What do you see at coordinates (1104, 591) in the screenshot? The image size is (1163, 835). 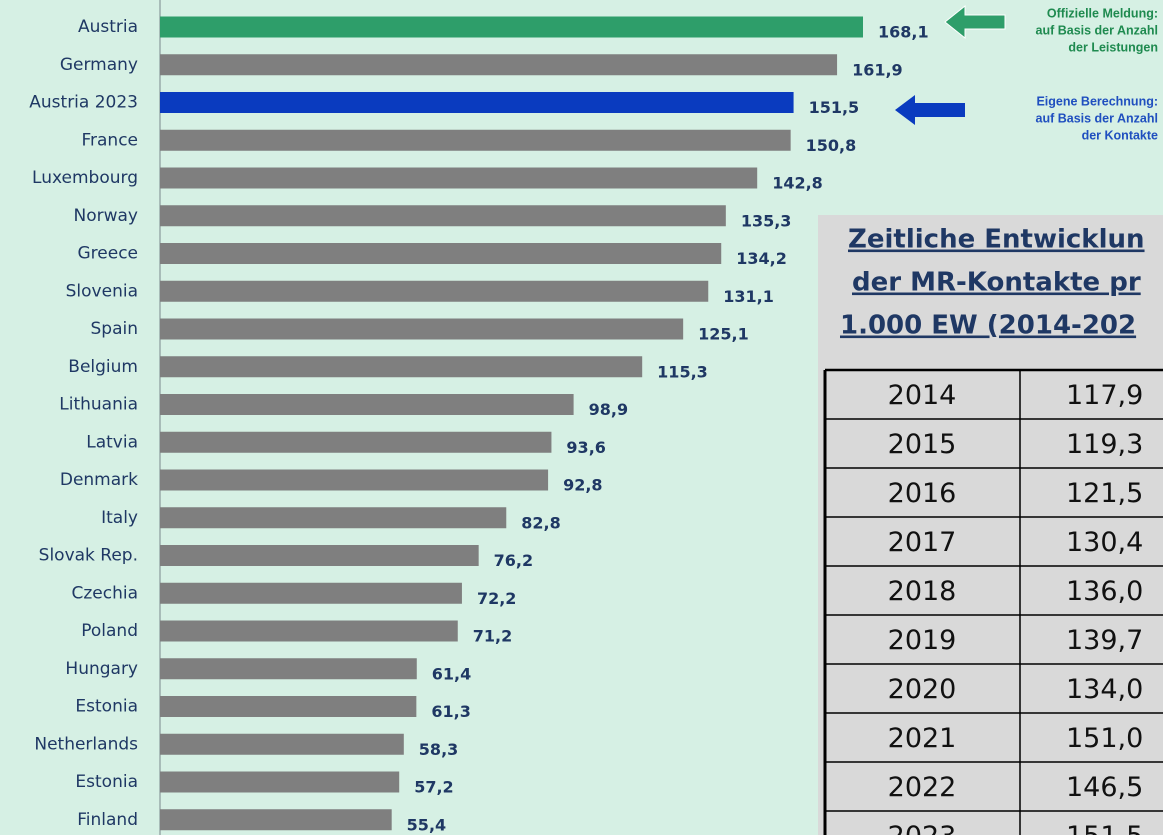 I see `table-cell: 136,0` at bounding box center [1104, 591].